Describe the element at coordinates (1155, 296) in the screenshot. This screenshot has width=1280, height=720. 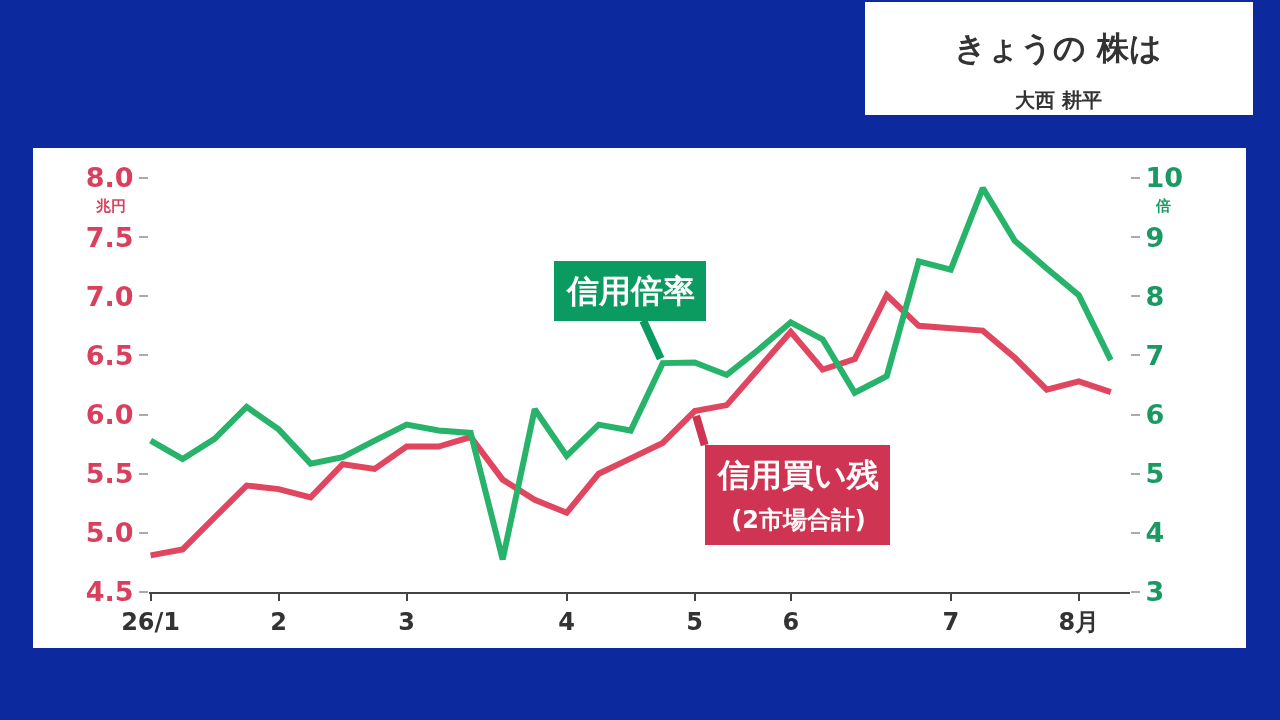
I see `y2-tick-label: 8` at that location.